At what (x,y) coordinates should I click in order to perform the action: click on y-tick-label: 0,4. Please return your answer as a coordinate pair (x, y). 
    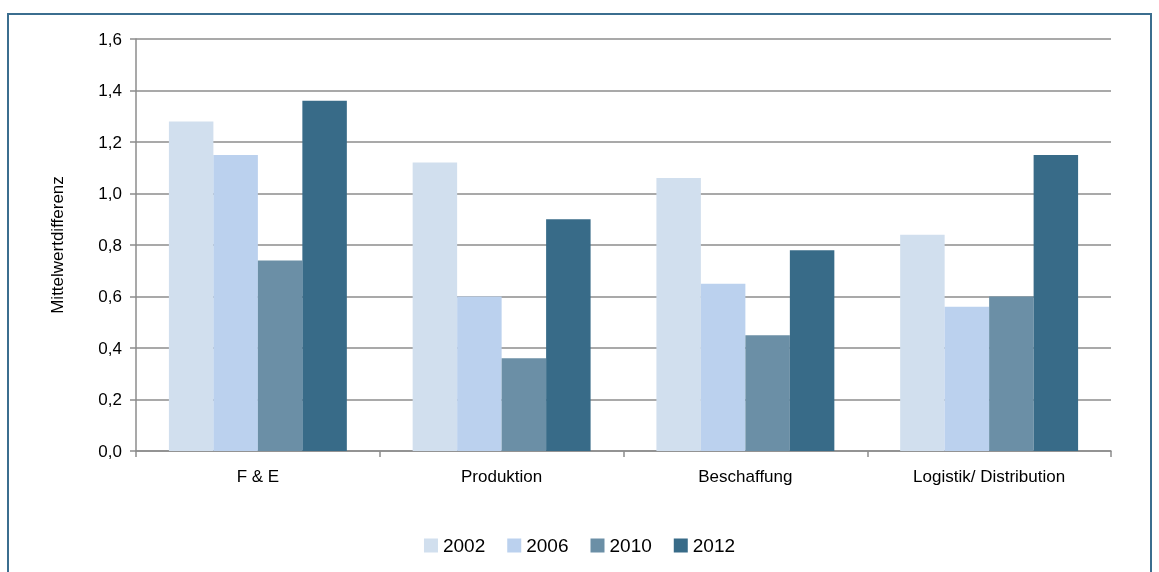
    Looking at the image, I should click on (110, 348).